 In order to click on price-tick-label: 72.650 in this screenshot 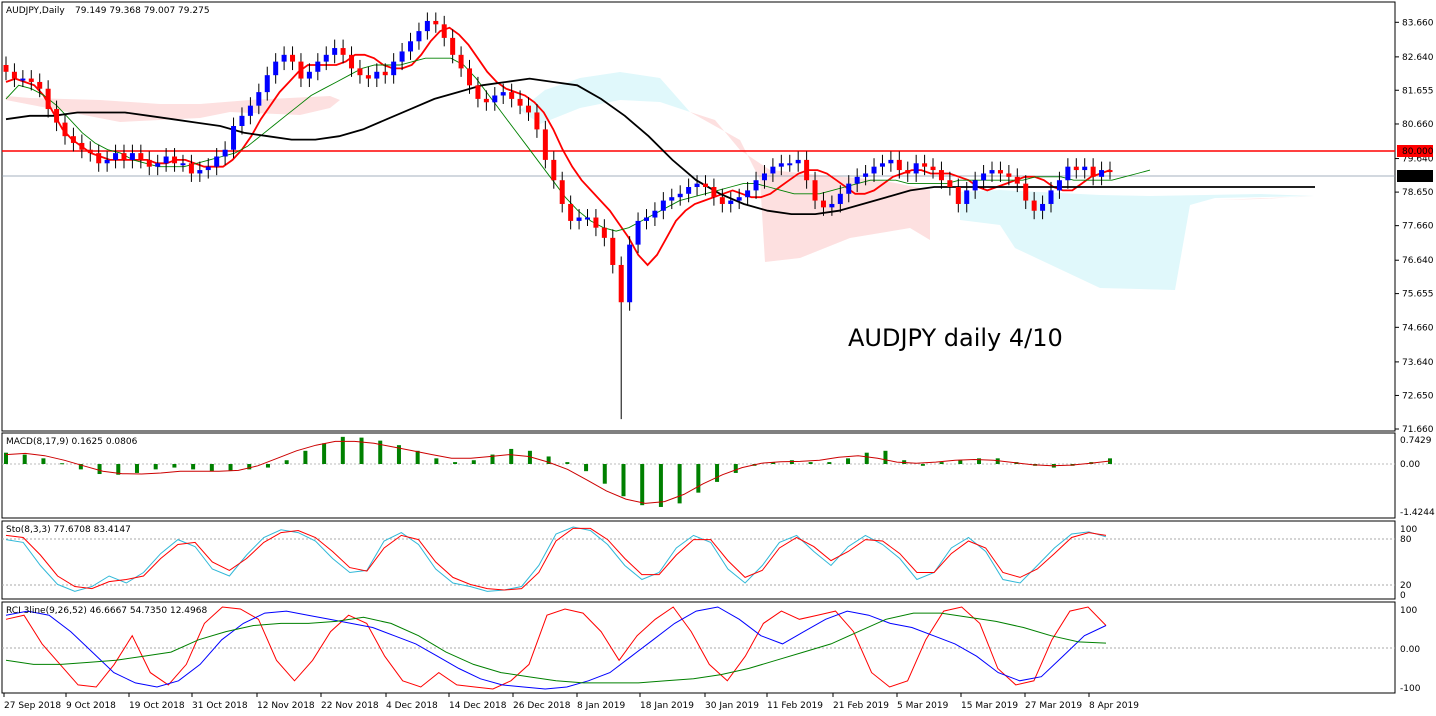, I will do `click(1418, 396)`.